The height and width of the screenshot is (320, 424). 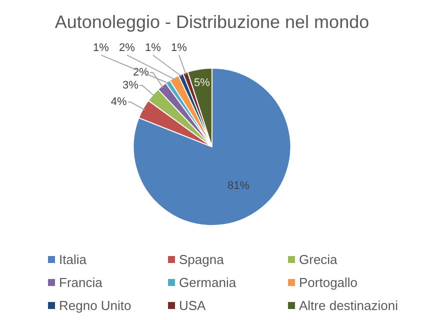 I want to click on data-label: 2%, so click(x=127, y=48).